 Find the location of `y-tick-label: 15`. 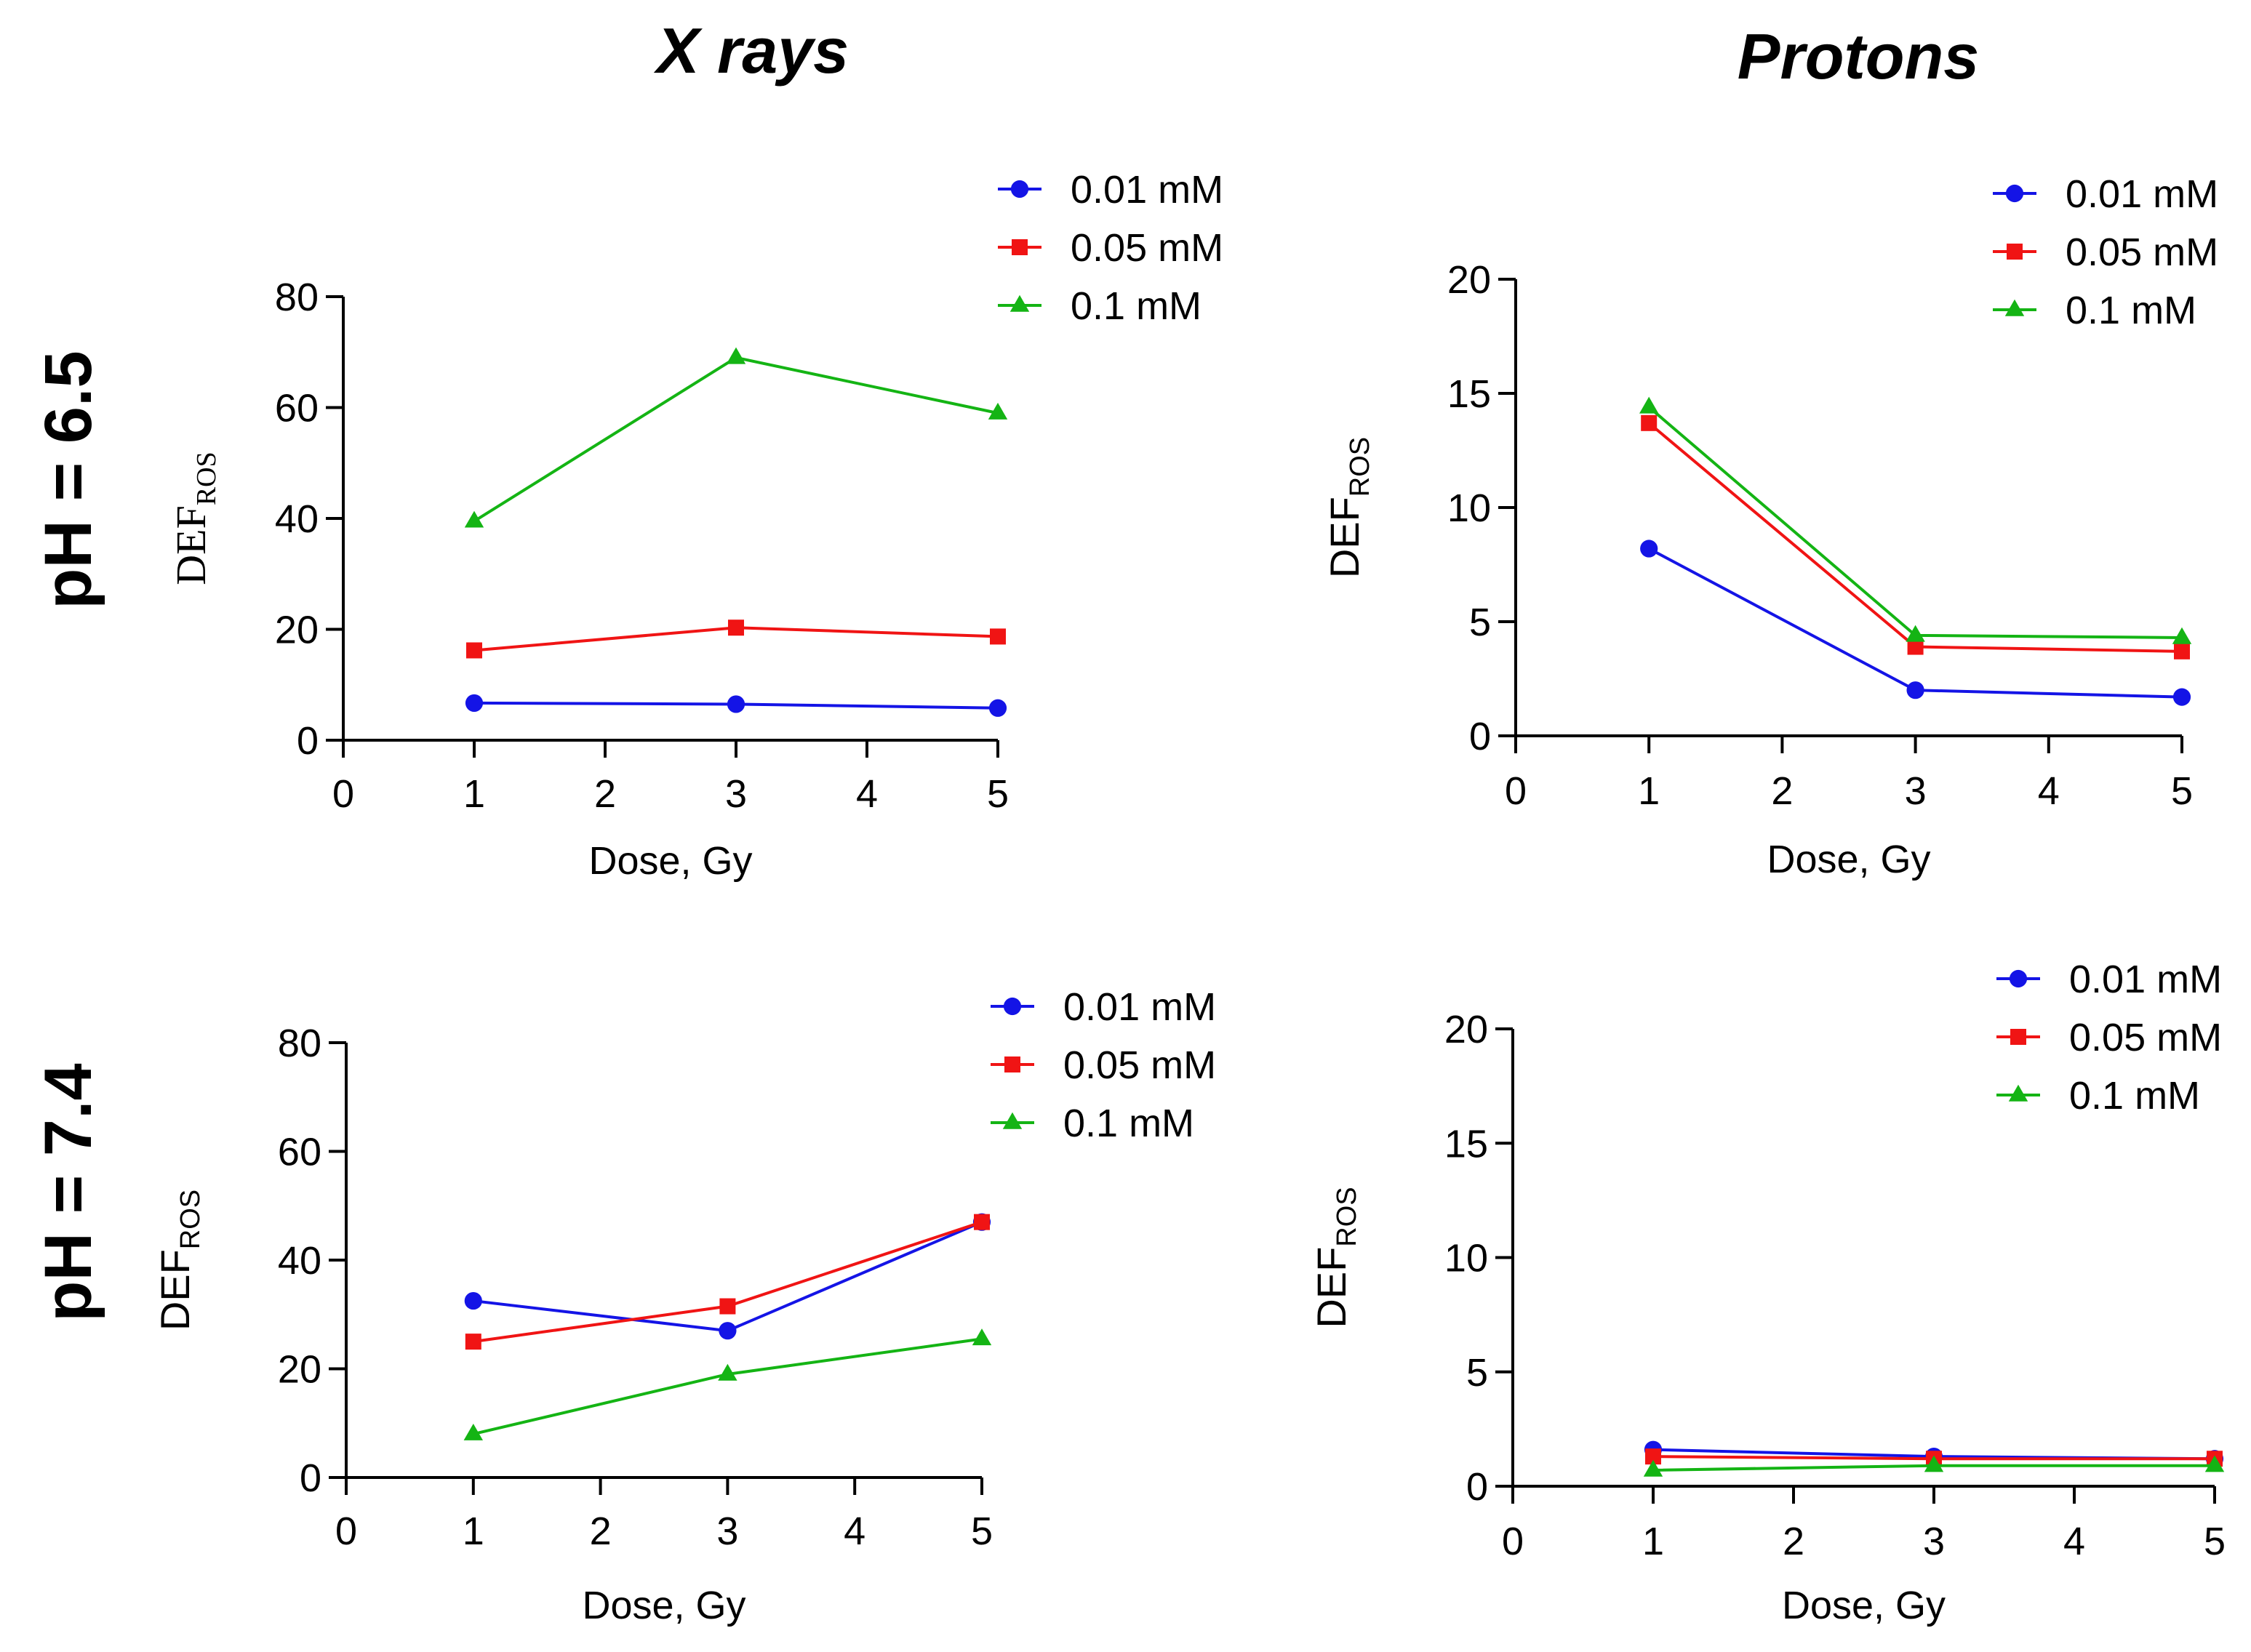

y-tick-label: 15 is located at coordinates (1469, 394).